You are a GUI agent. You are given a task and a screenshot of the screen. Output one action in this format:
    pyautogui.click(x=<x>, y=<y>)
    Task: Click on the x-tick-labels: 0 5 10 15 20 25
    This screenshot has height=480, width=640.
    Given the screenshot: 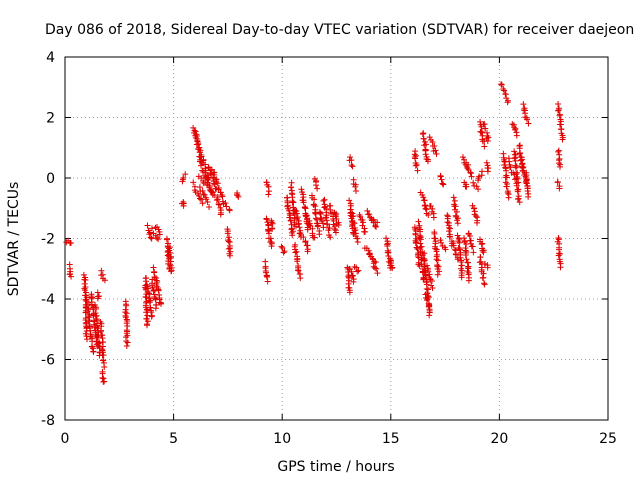 What is the action you would take?
    pyautogui.click(x=339, y=439)
    